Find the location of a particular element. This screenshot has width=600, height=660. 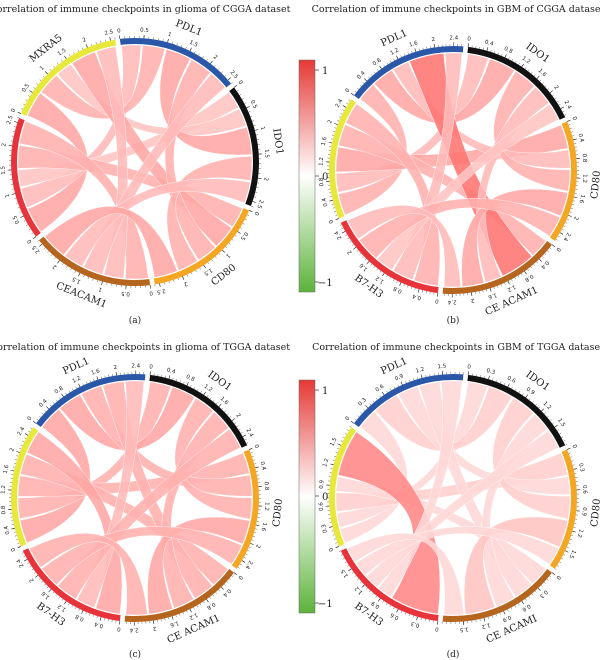

segment-label-pdl1: PDL1 is located at coordinates (76, 366).